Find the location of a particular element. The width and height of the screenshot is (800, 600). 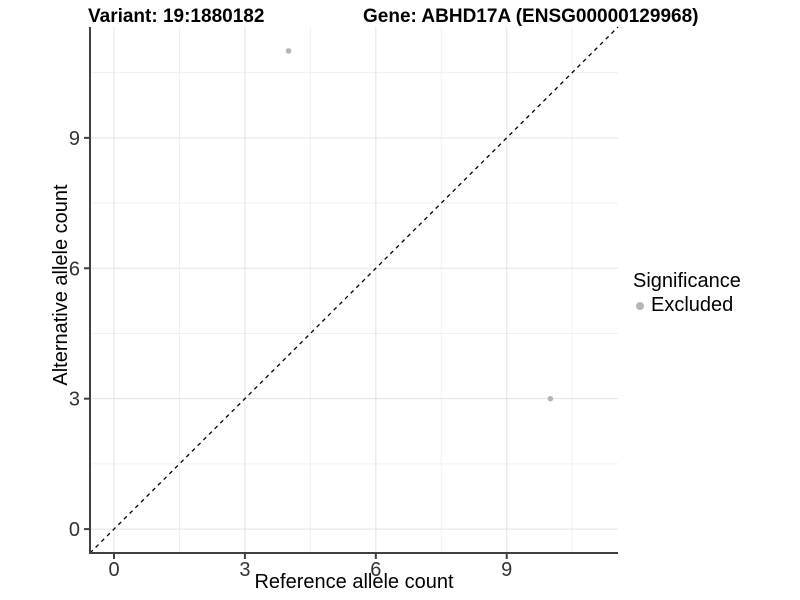

excluded-point-icon is located at coordinates (640, 305).